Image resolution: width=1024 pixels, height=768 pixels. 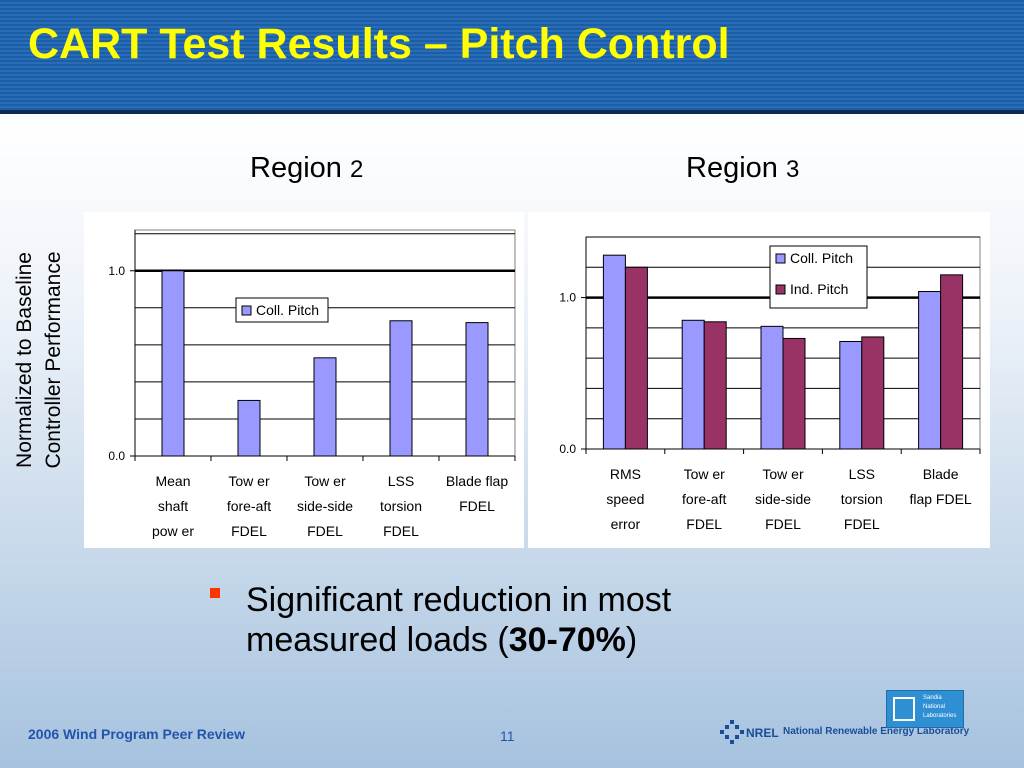 I want to click on nrel-logo-text: NREL, so click(x=762, y=733).